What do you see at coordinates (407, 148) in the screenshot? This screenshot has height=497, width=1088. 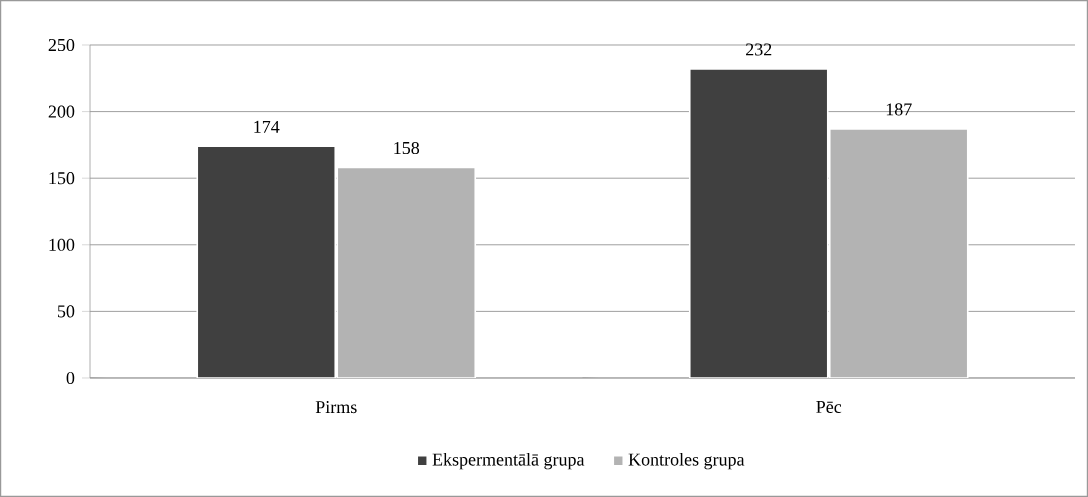 I see `data-label: 158` at bounding box center [407, 148].